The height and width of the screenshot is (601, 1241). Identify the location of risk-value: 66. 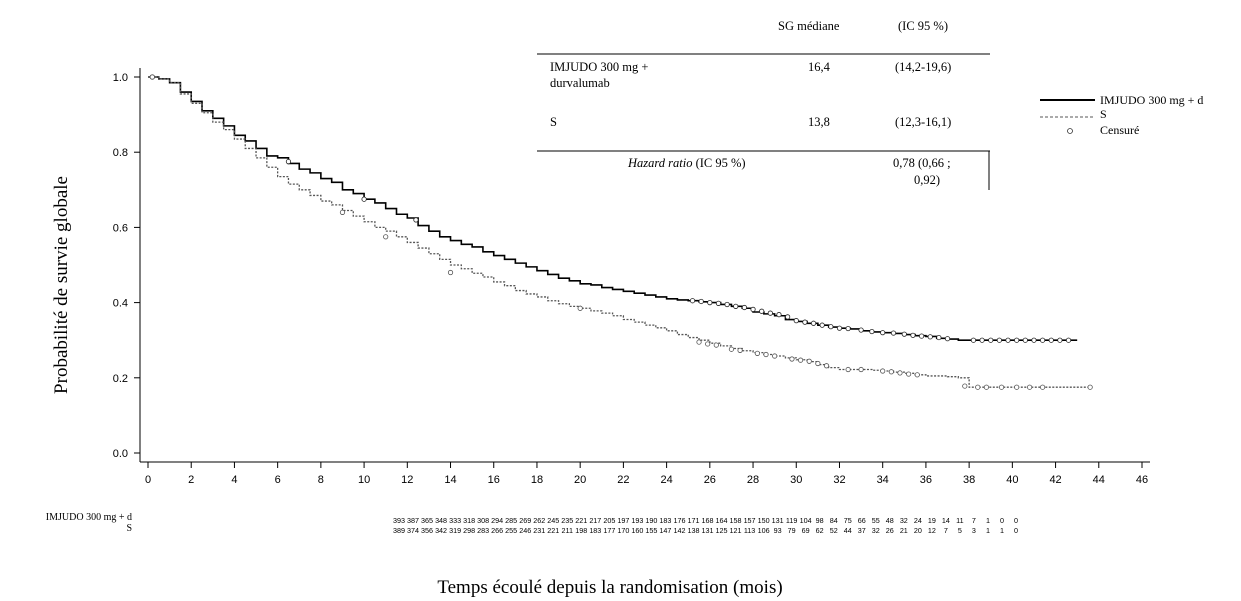
(862, 520).